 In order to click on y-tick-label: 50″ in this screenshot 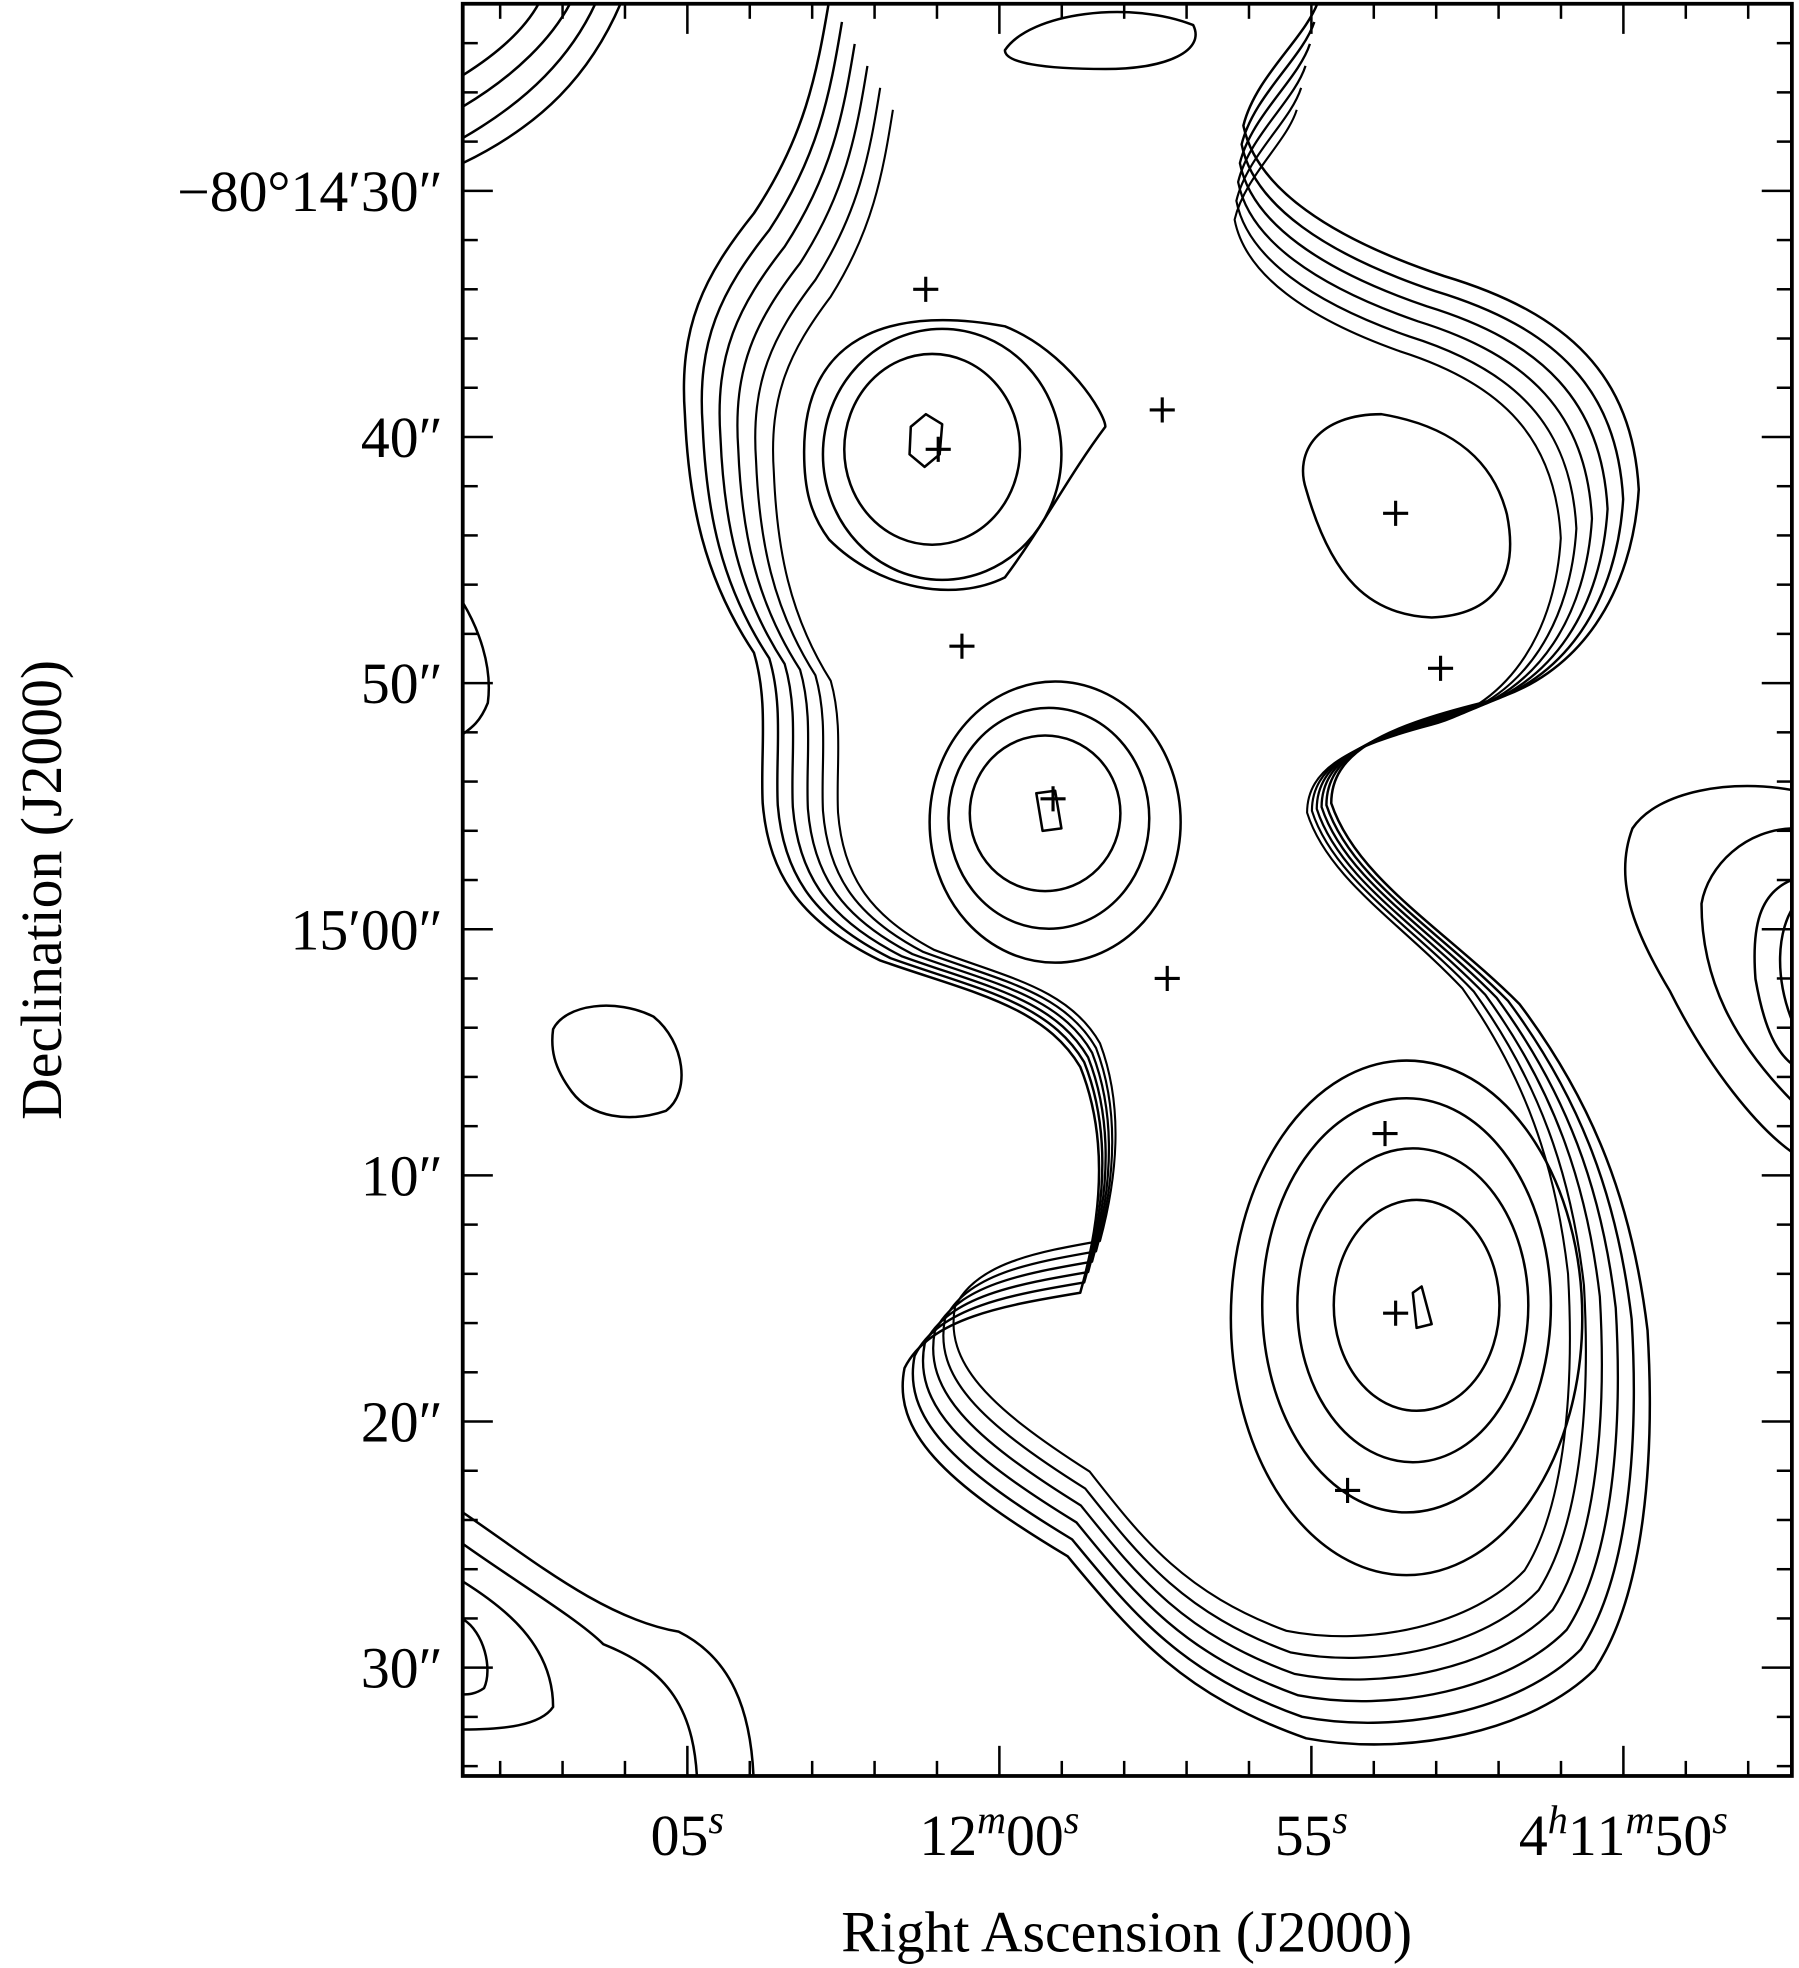, I will do `click(402, 684)`.